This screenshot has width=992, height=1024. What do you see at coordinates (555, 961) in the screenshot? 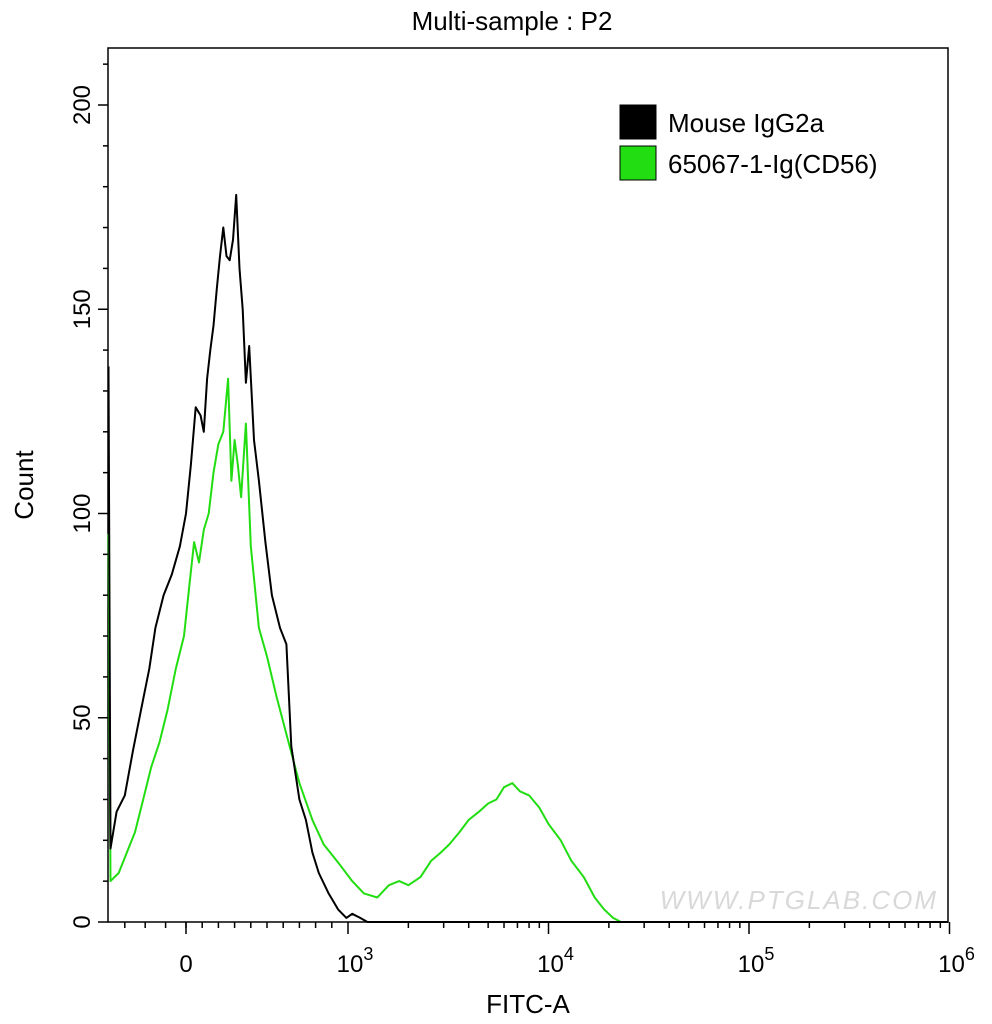
I see `x-tick-label: 10⁴` at bounding box center [555, 961].